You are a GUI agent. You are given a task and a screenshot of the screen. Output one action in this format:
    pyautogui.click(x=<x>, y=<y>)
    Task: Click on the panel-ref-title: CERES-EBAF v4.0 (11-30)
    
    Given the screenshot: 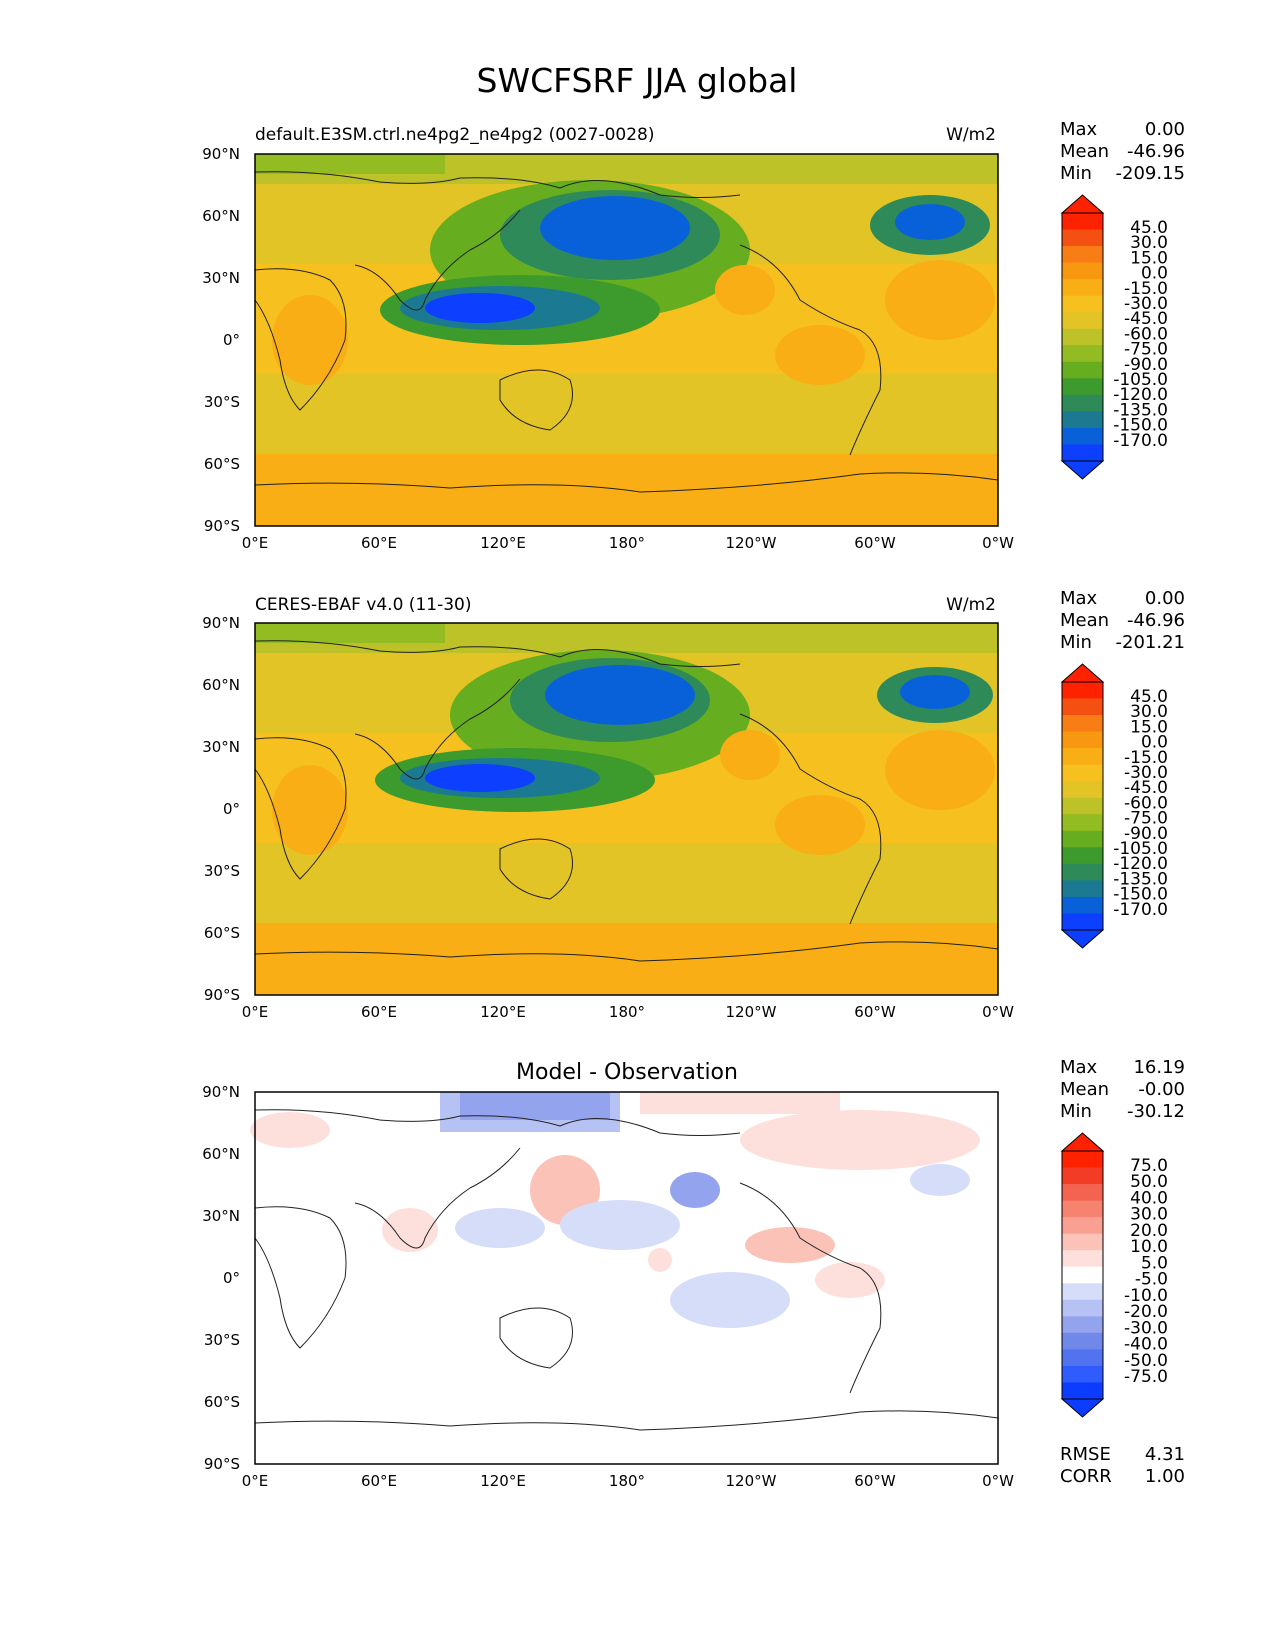 What is the action you would take?
    pyautogui.click(x=363, y=605)
    